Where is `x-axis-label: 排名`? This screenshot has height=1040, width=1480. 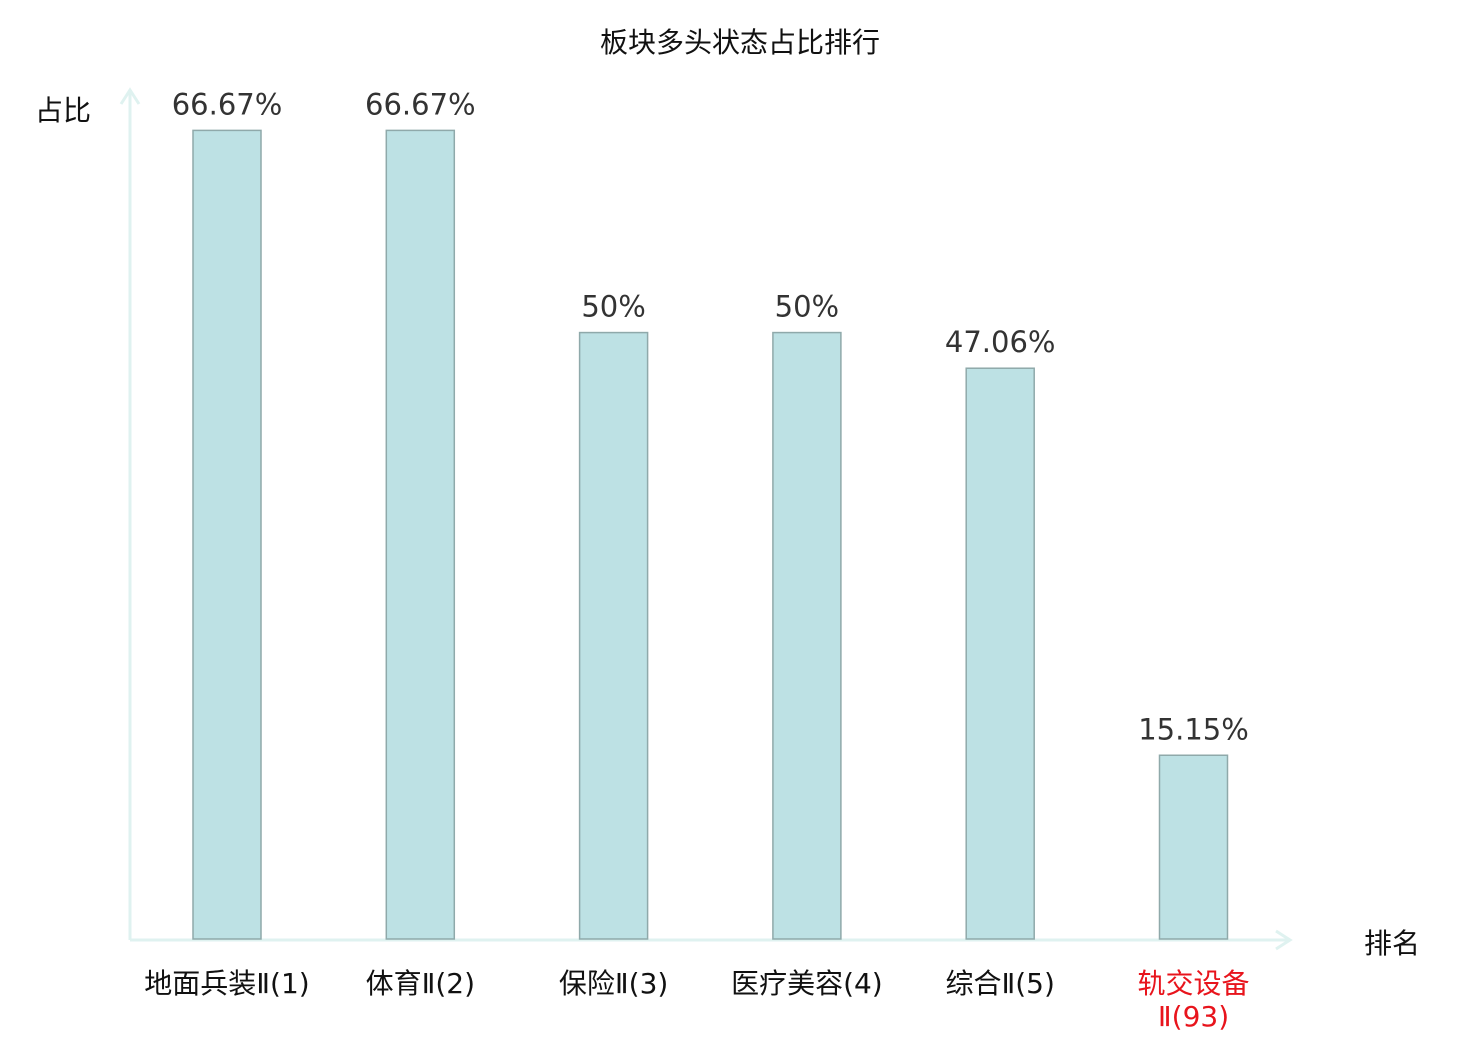 x-axis-label: 排名 is located at coordinates (1392, 943).